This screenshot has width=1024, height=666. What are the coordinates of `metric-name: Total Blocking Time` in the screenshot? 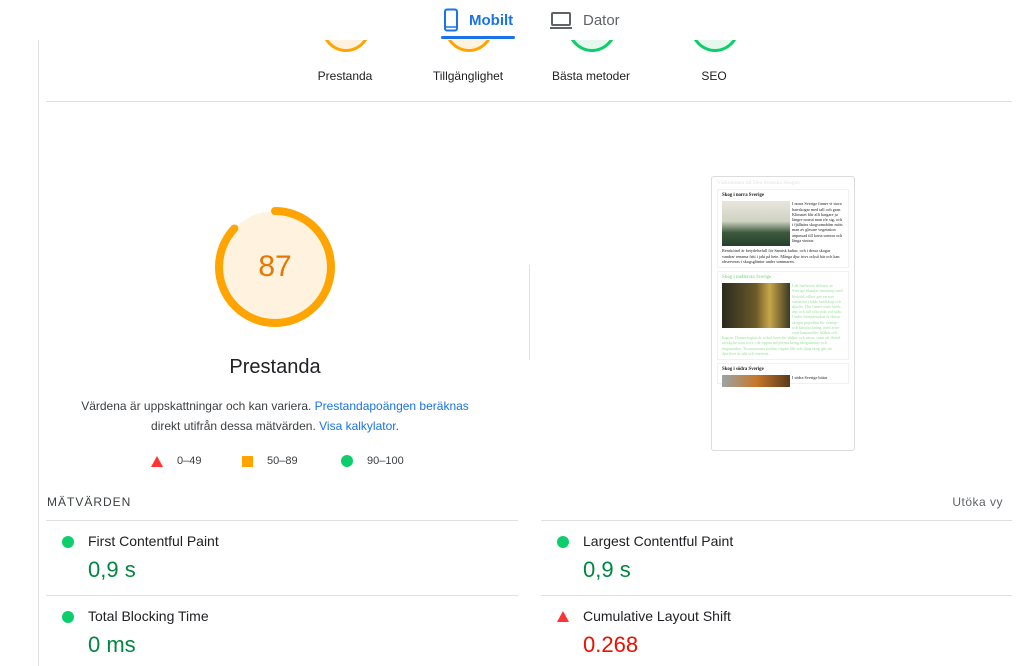 It's located at (148, 616).